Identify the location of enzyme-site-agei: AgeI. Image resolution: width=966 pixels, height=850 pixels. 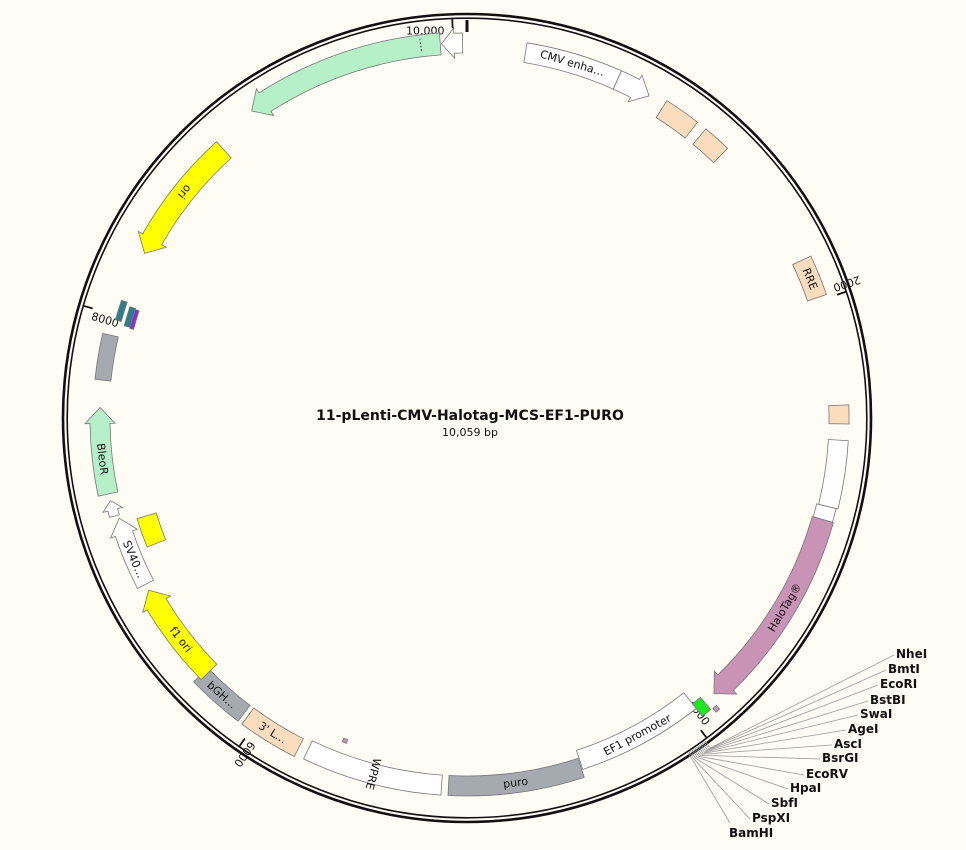
(788, 738).